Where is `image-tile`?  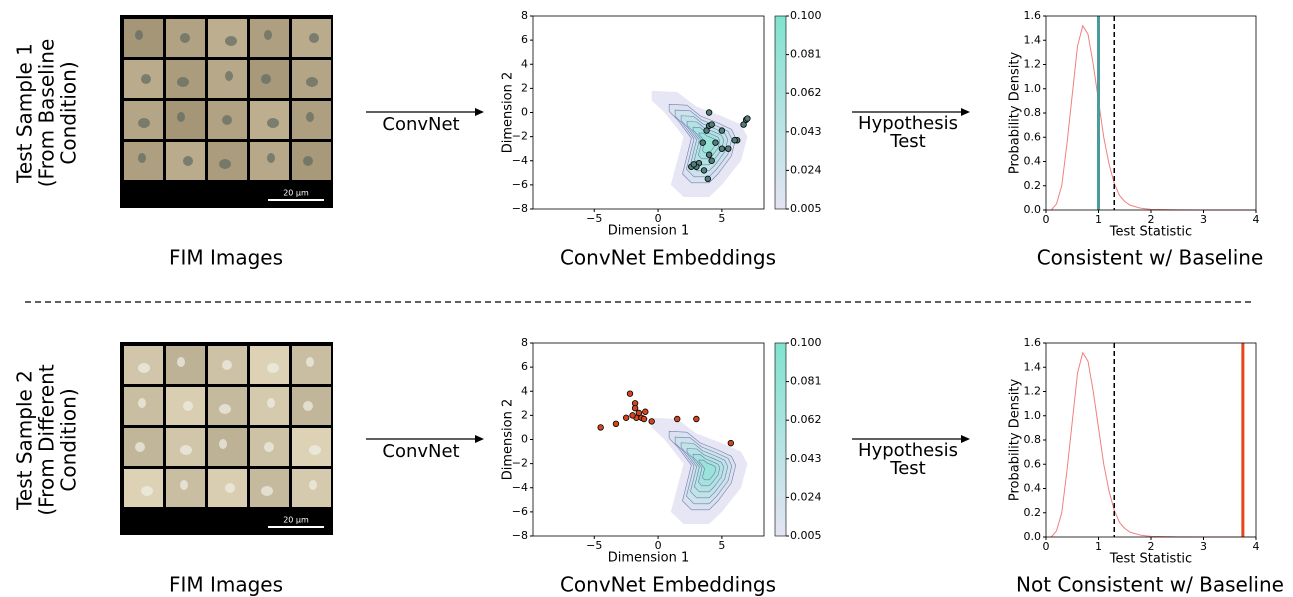 image-tile is located at coordinates (227, 447).